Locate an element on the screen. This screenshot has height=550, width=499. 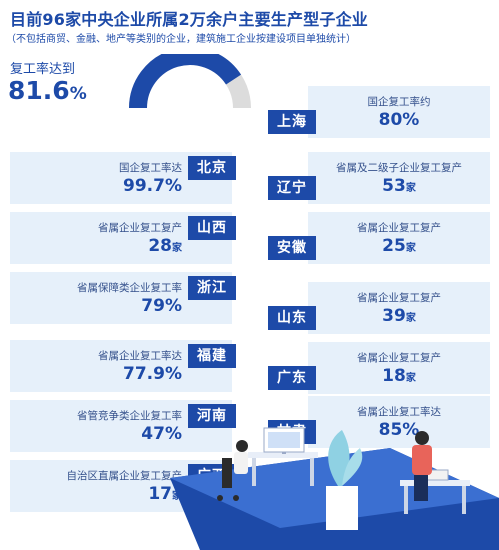
value-number: 79% is located at coordinates (161, 306).